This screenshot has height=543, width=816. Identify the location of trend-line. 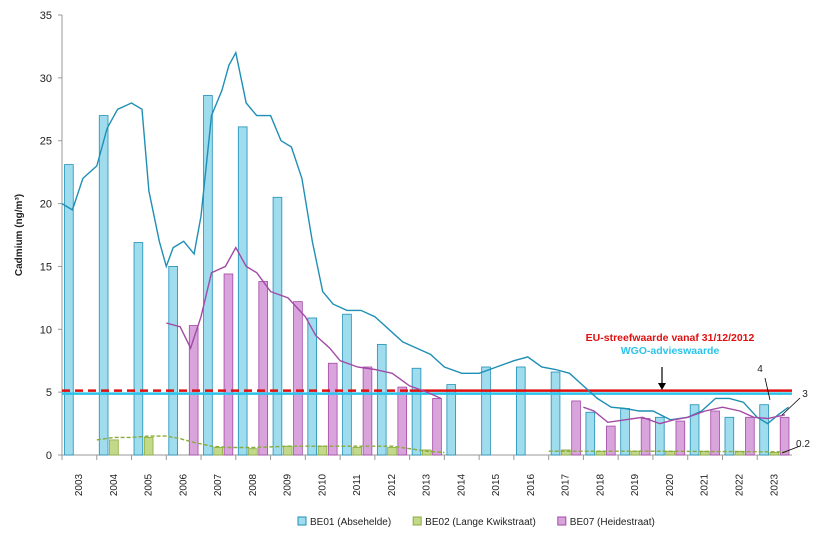
(442, 444).